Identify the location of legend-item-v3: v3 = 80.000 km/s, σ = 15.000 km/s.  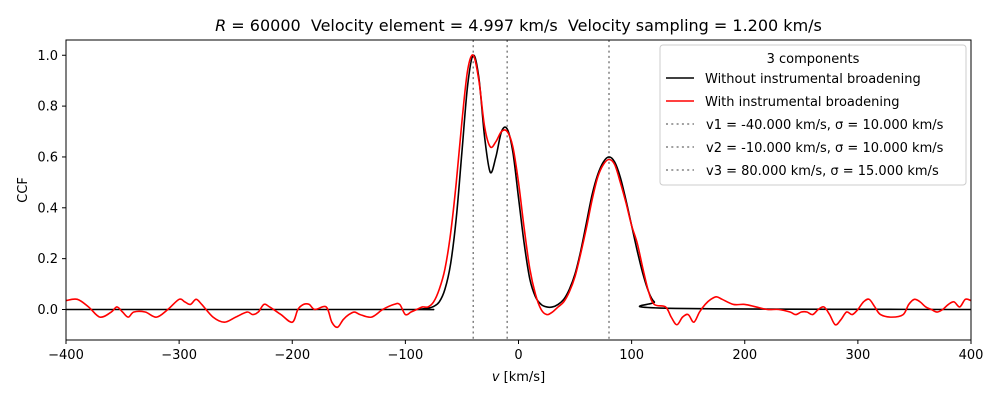
(802, 171).